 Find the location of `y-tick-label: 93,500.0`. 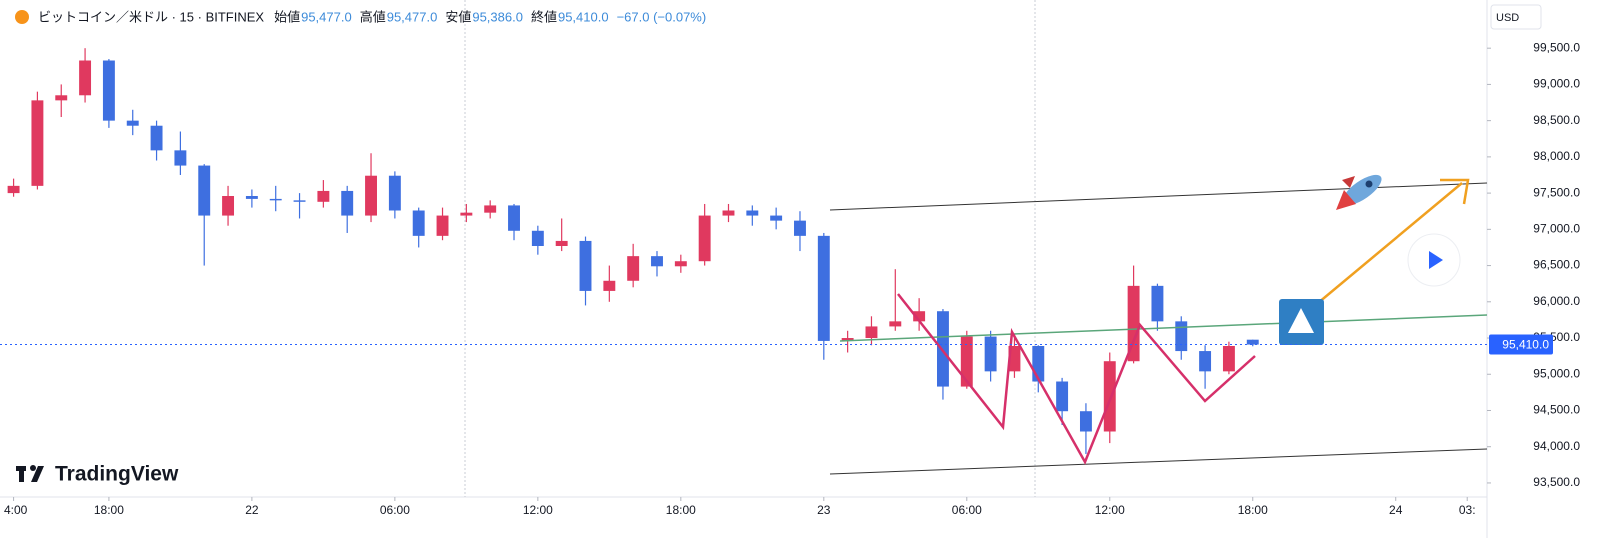

y-tick-label: 93,500.0 is located at coordinates (1556, 482).